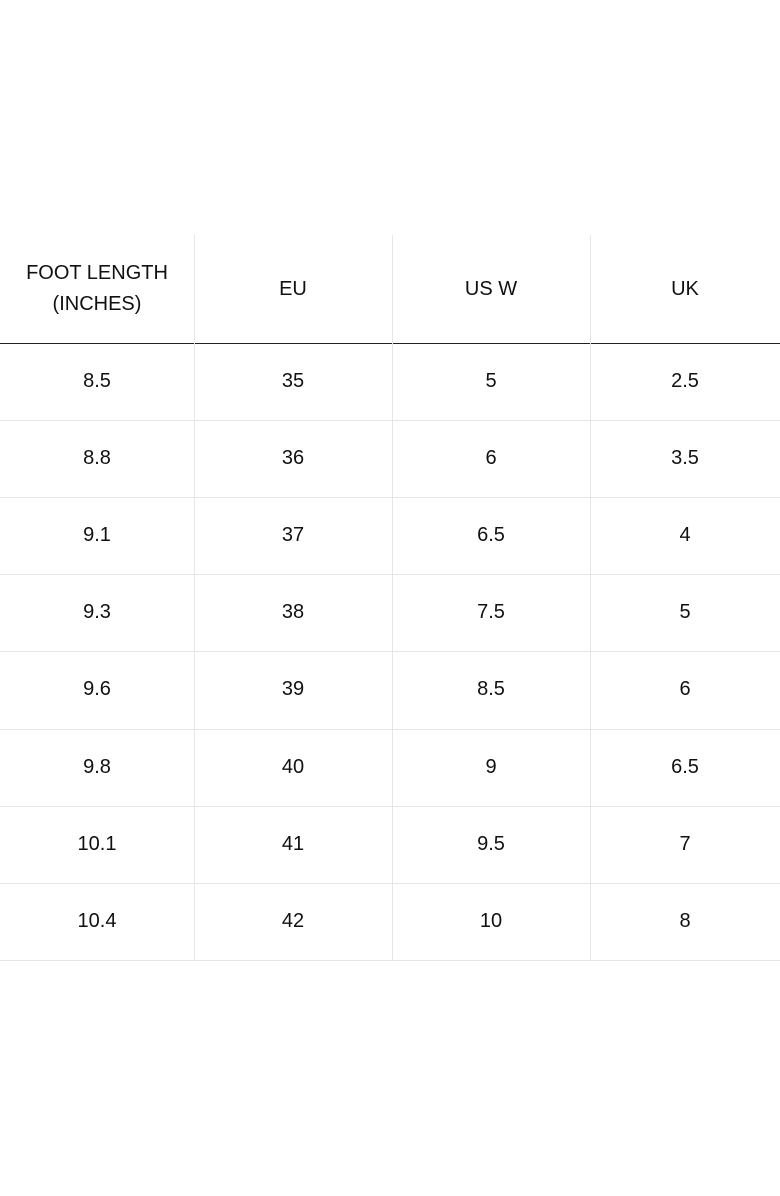 This screenshot has height=1196, width=780. Describe the element at coordinates (293, 288) in the screenshot. I see `column-header: EU` at that location.